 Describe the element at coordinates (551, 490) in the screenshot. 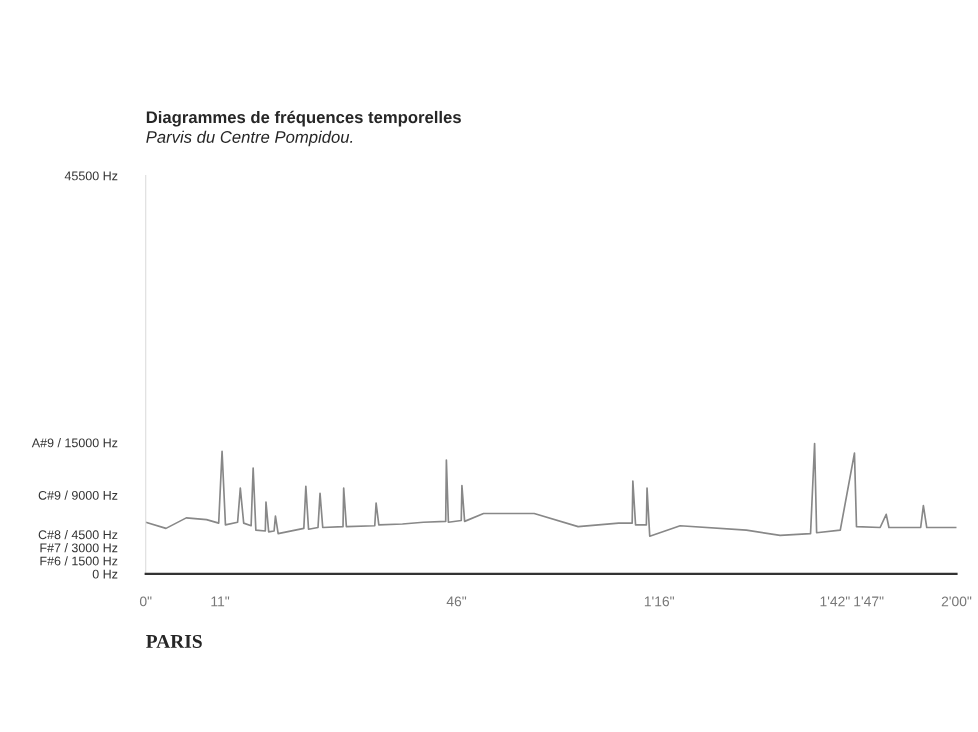

I see `line-series` at that location.